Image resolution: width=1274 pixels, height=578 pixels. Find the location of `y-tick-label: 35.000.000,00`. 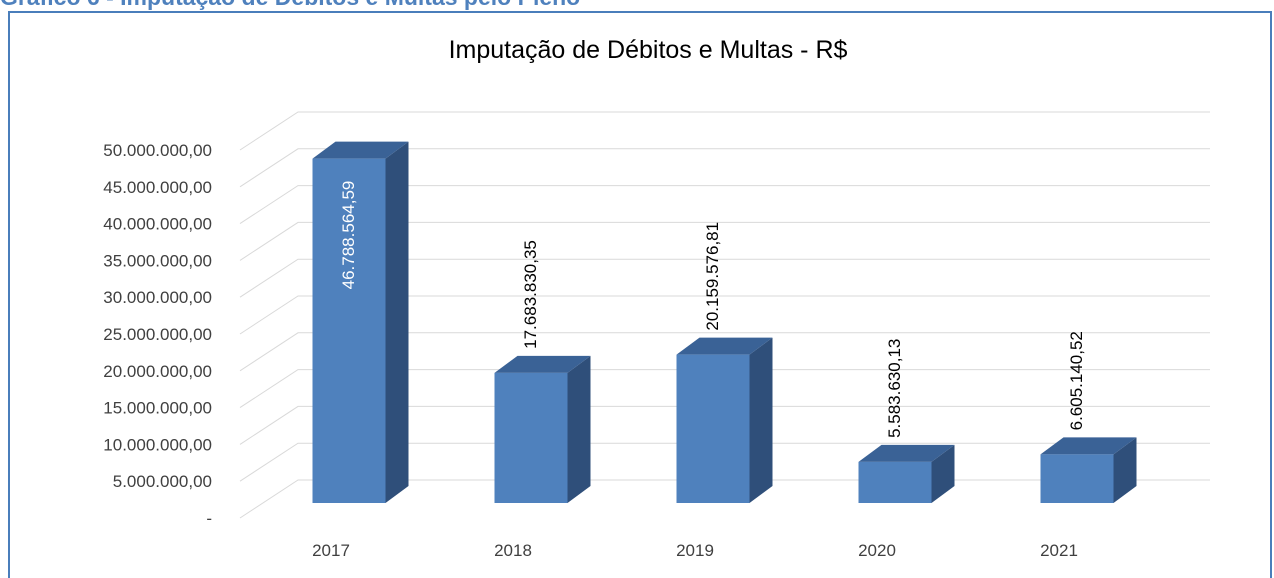

y-tick-label: 35.000.000,00 is located at coordinates (157, 260).